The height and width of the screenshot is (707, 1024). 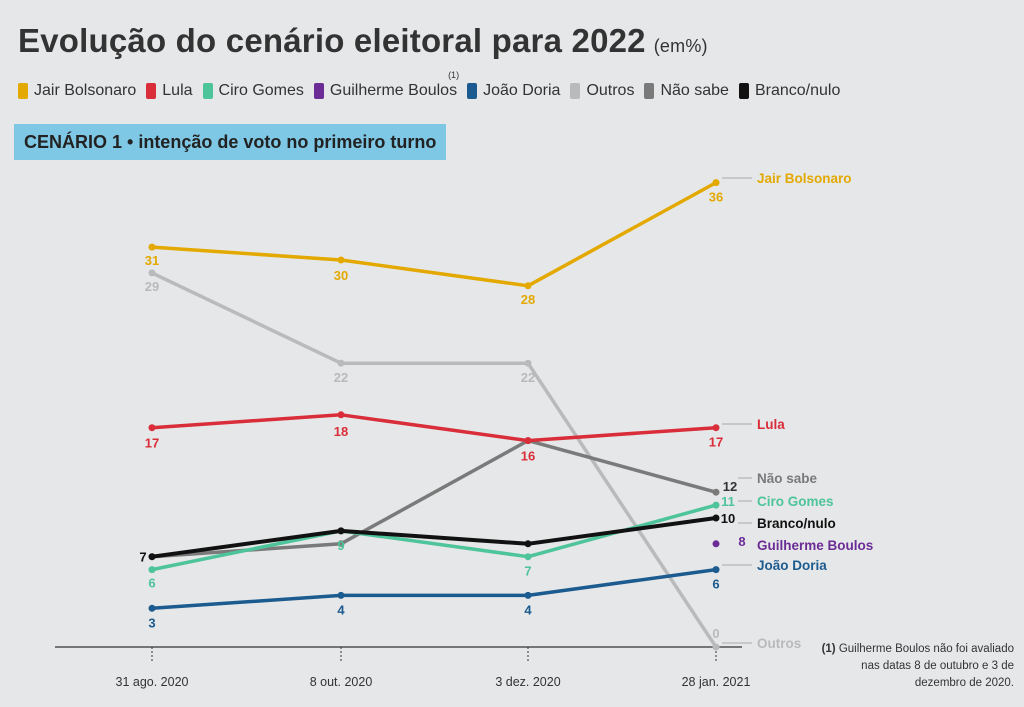 I want to click on legend-item: Não sabe, so click(x=686, y=91).